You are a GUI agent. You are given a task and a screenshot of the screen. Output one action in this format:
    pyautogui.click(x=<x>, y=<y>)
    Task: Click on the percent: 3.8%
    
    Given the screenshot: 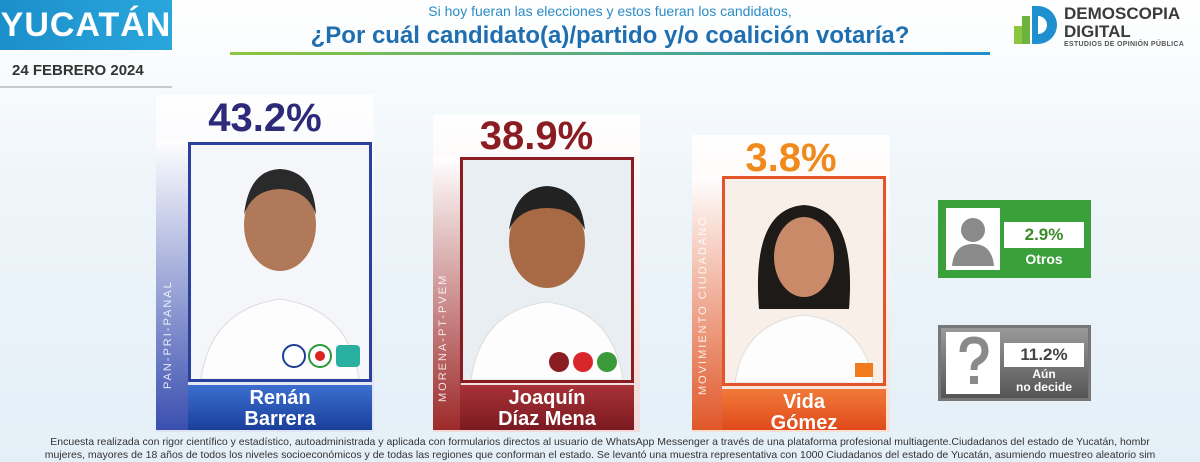 What is the action you would take?
    pyautogui.click(x=791, y=158)
    